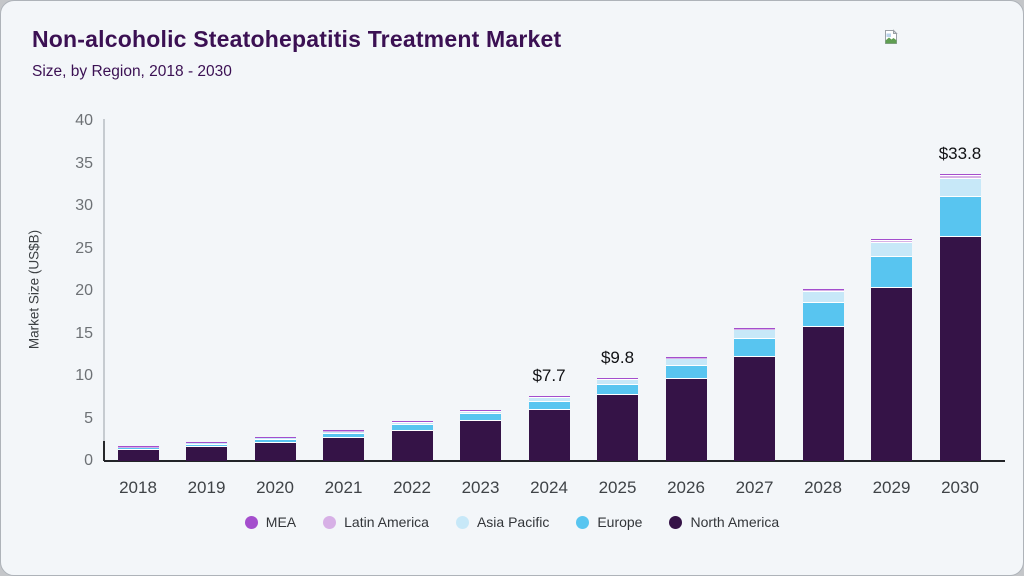 The height and width of the screenshot is (576, 1024). I want to click on bar-segment-latin-america-2023, so click(480, 410).